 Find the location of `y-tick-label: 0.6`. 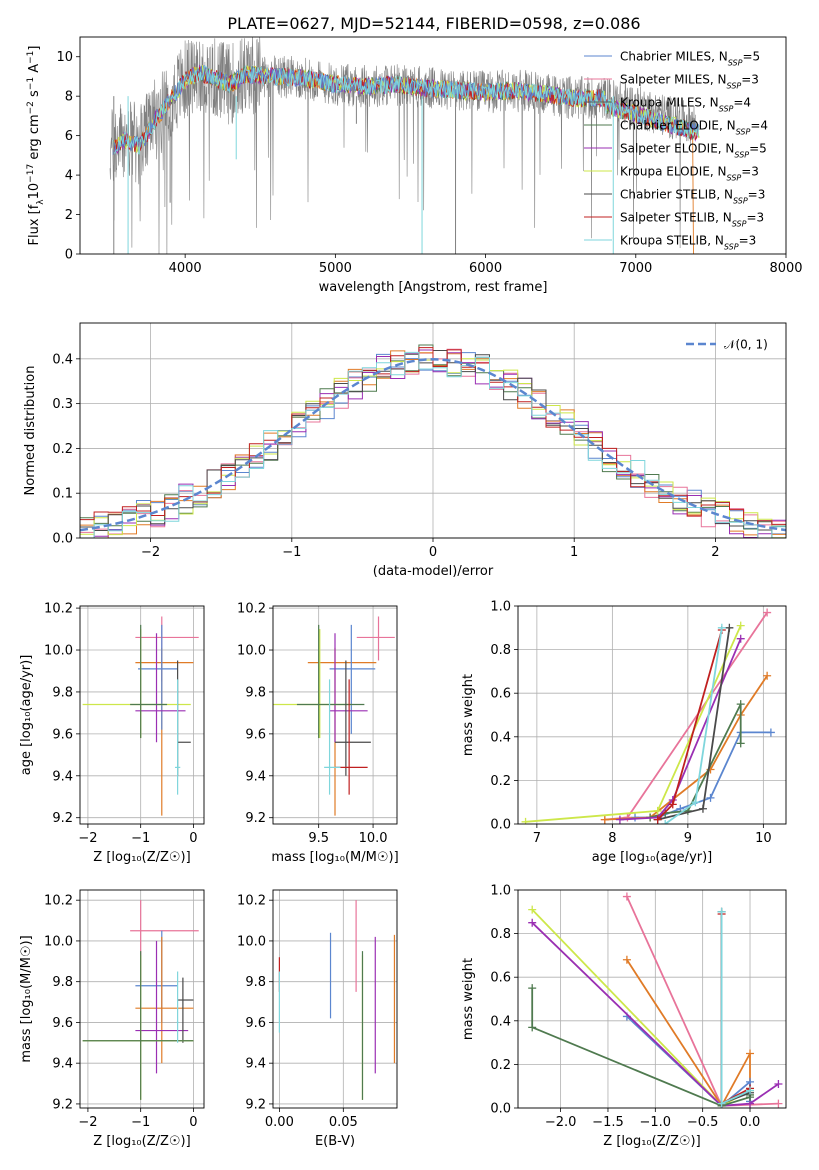

y-tick-label: 0.6 is located at coordinates (500, 694).